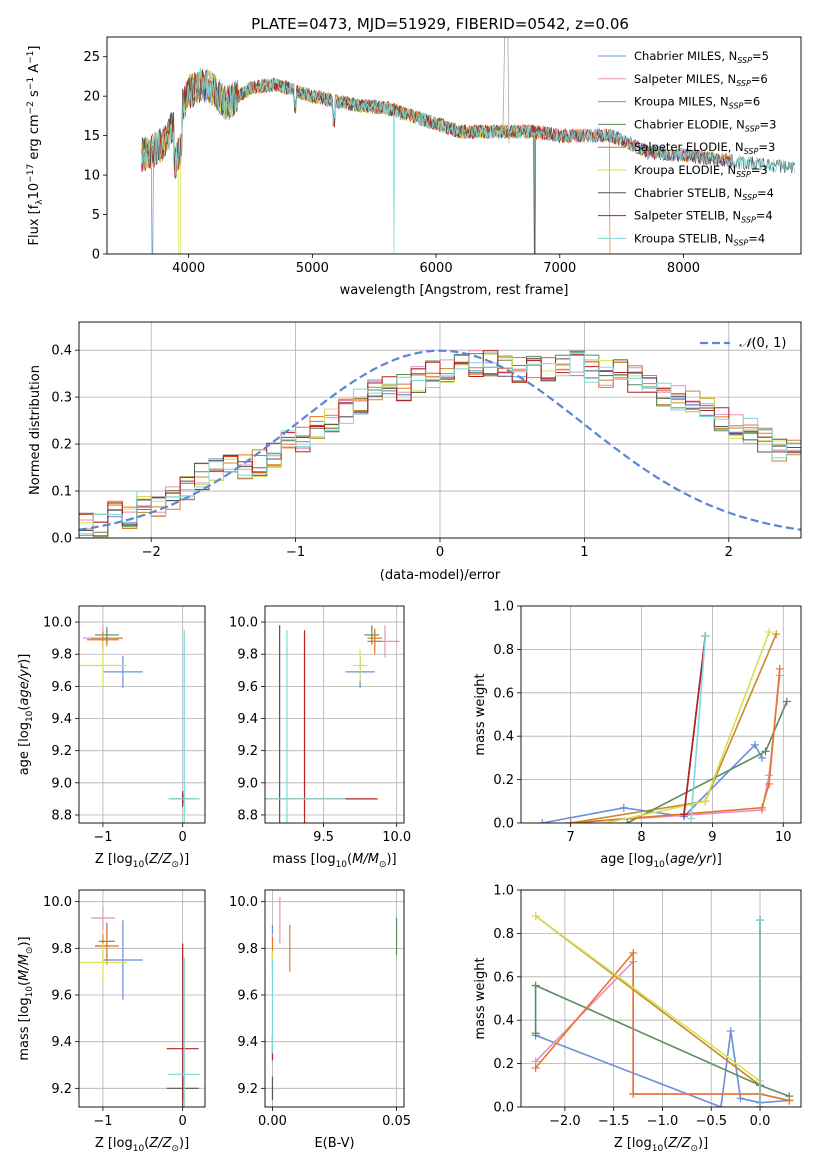  I want to click on x-tick-label: −1.0, so click(663, 1121).